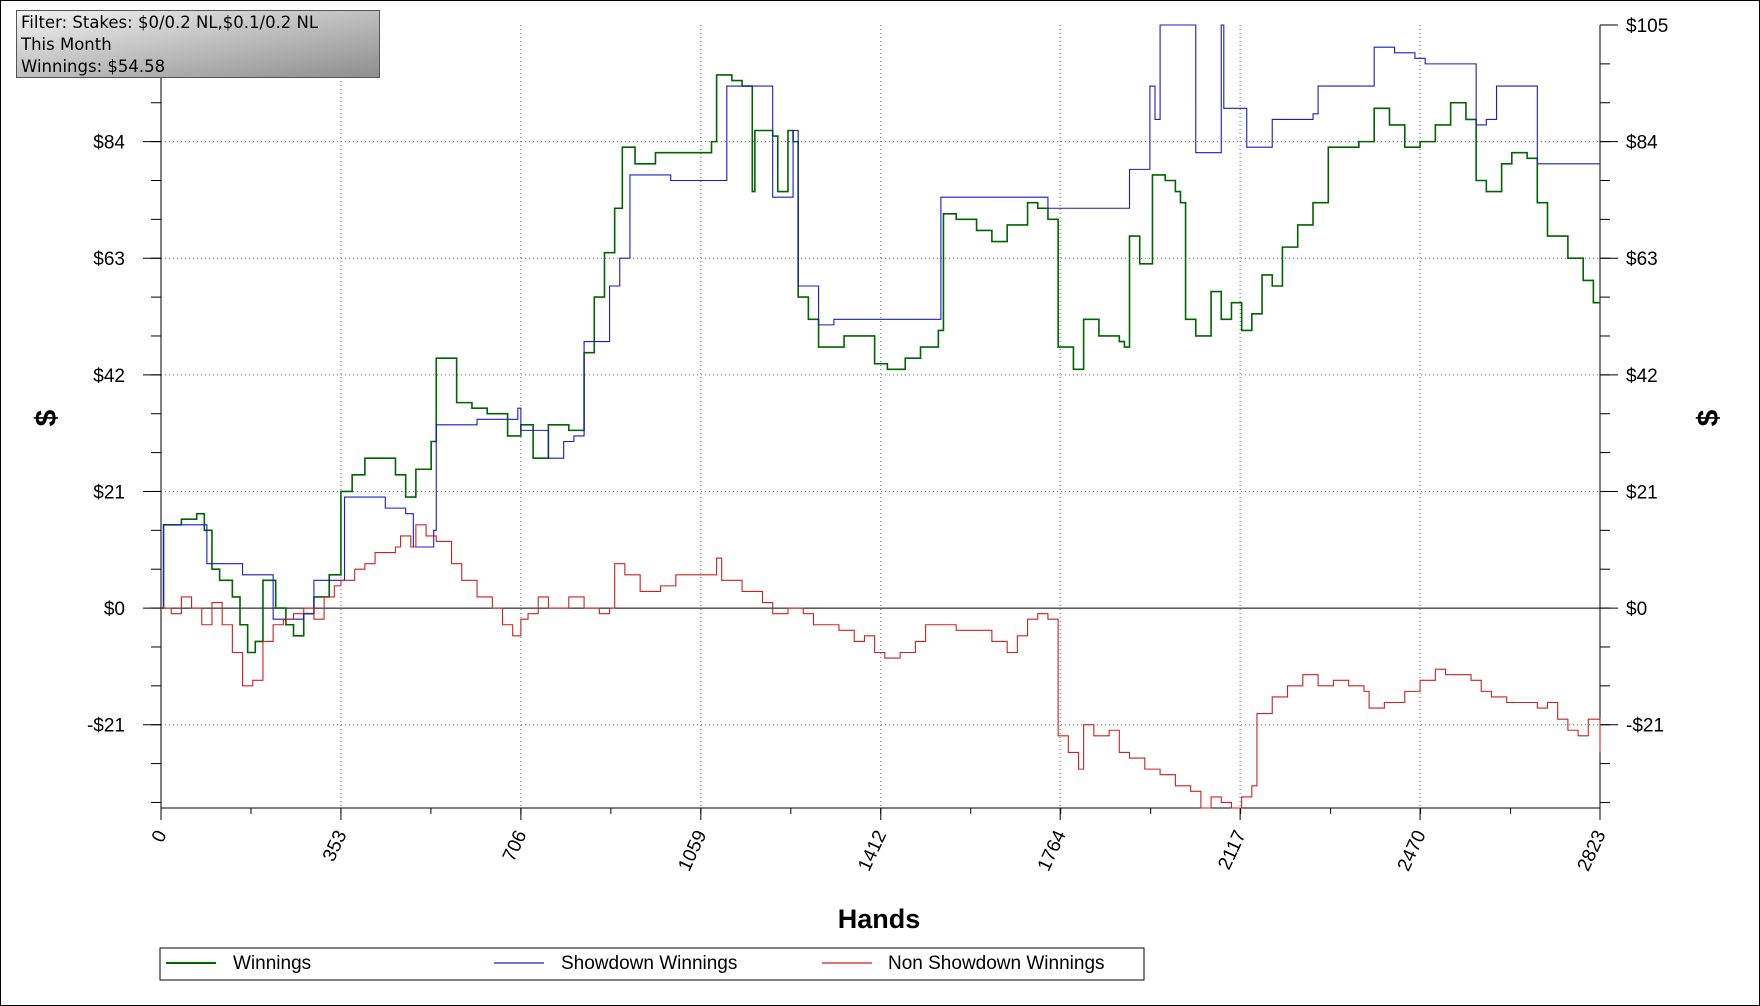 This screenshot has width=1760, height=1006. I want to click on y-axis-title-right: $, so click(1708, 417).